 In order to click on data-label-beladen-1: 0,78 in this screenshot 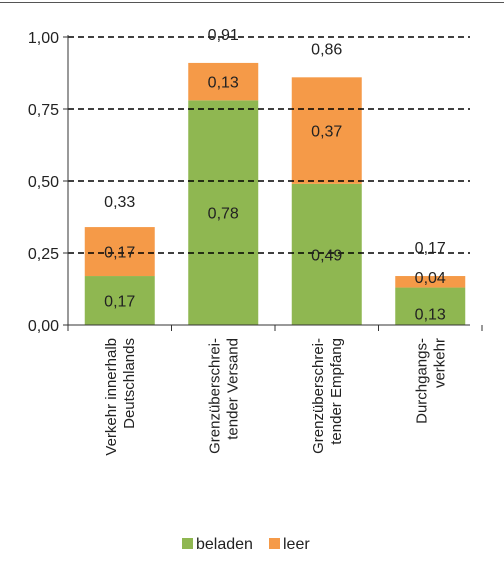, I will do `click(223, 214)`.